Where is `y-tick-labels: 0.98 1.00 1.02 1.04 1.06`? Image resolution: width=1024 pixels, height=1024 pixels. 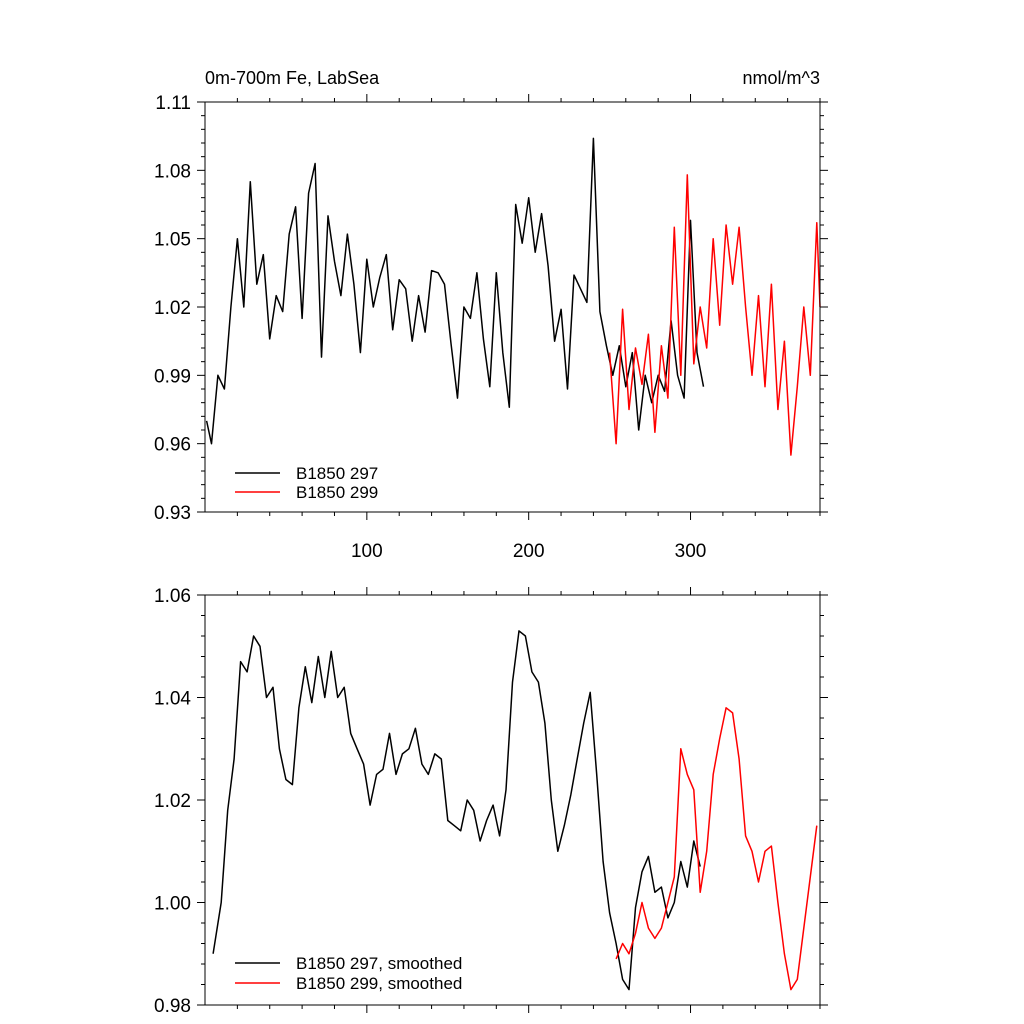
y-tick-labels: 0.98 1.00 1.02 1.04 1.06 is located at coordinates (172, 801).